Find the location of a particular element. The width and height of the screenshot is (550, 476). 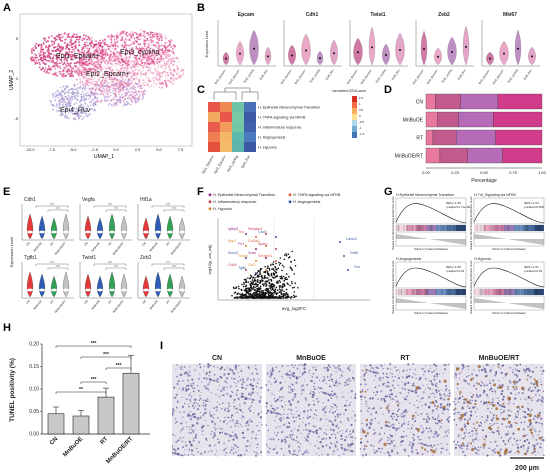

stacked-xtick: 0.50 is located at coordinates (484, 172).